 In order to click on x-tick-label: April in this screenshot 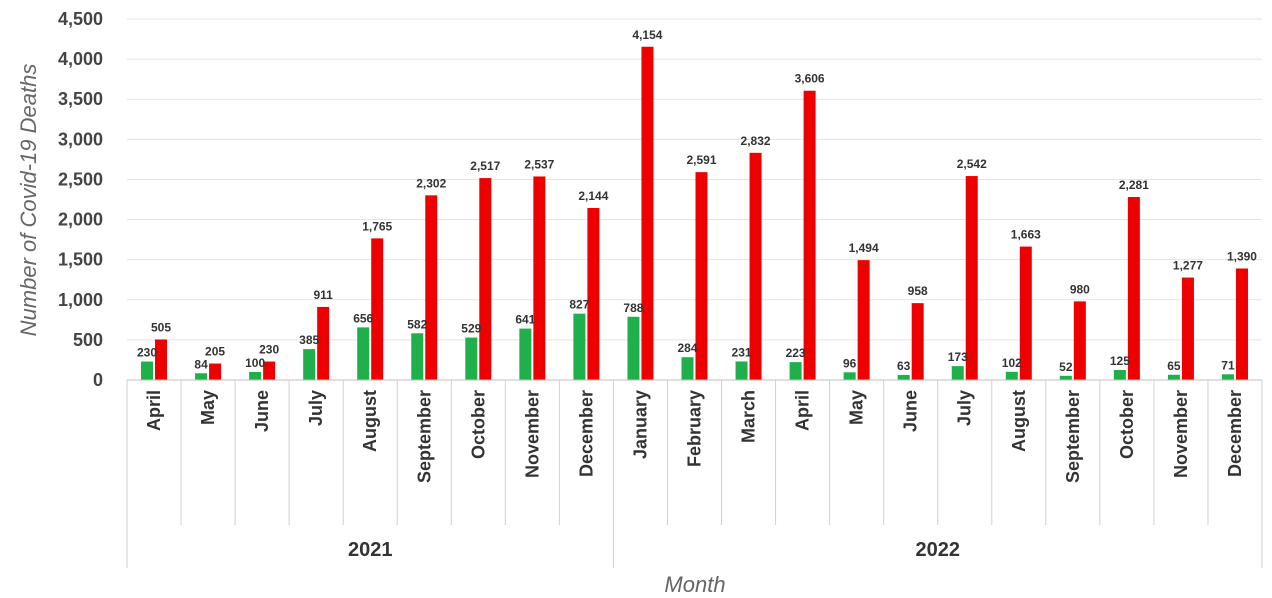, I will do `click(154, 410)`.